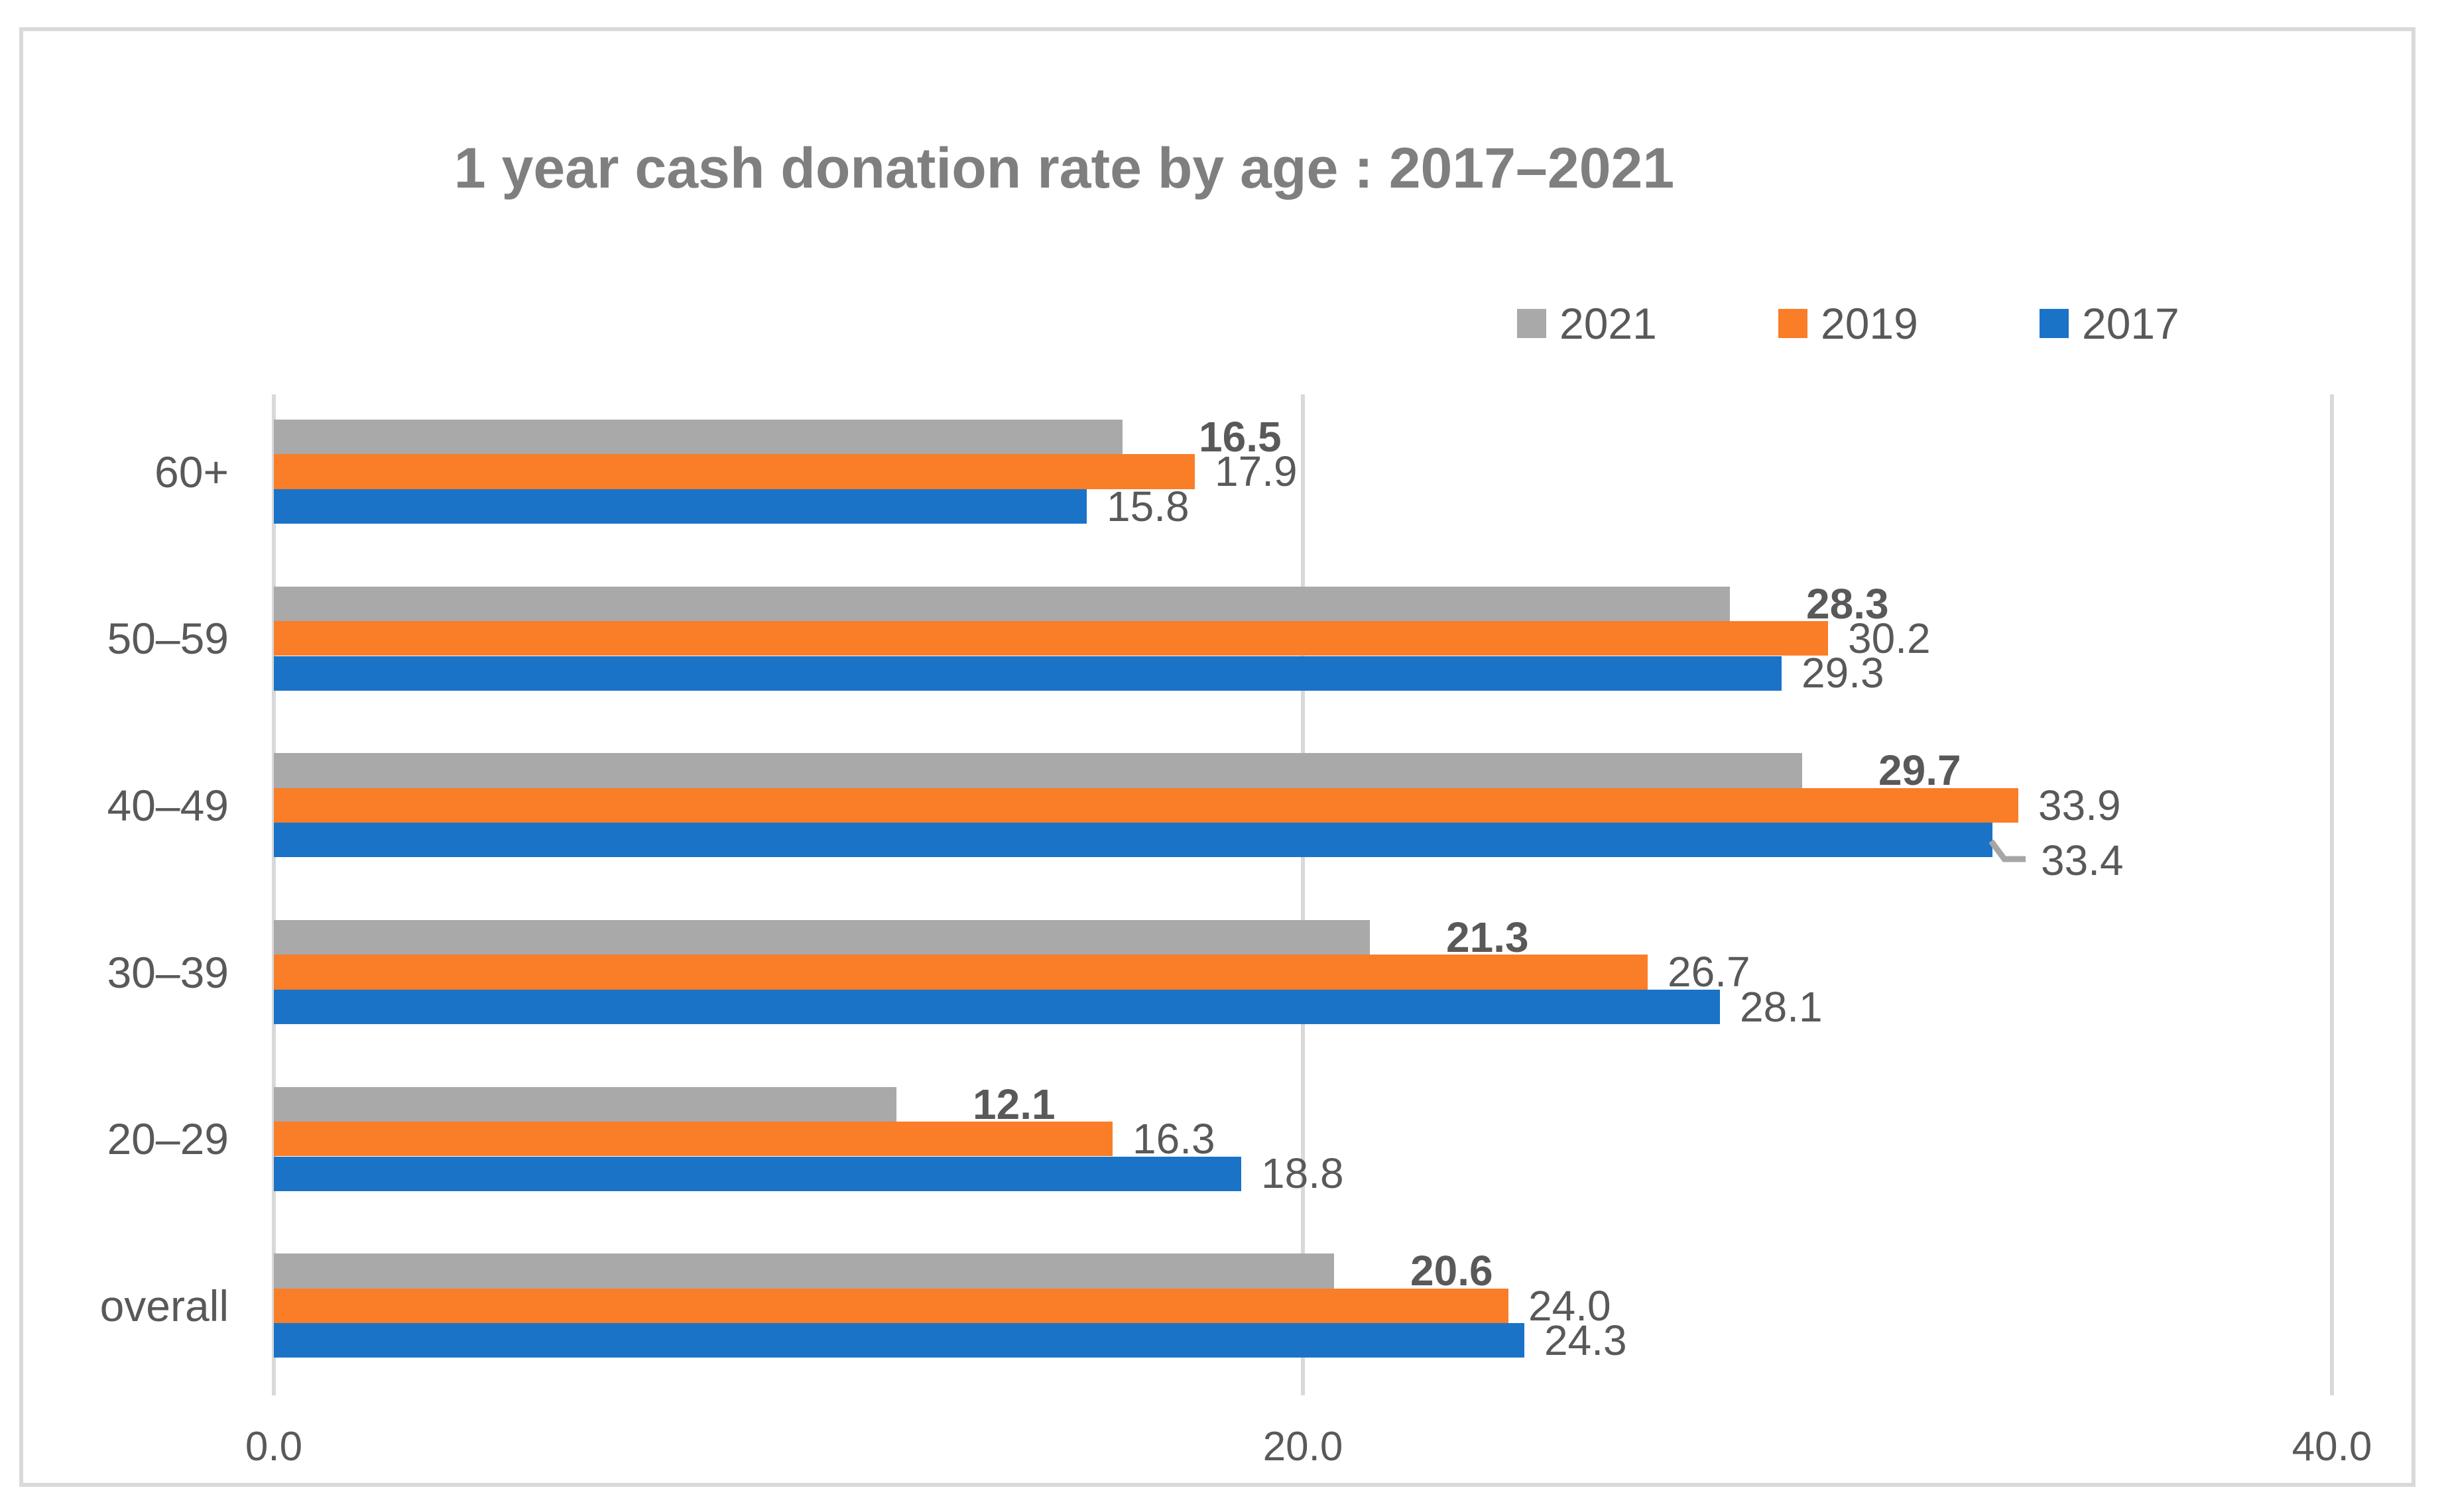 The height and width of the screenshot is (1512, 2442). What do you see at coordinates (1847, 604) in the screenshot?
I see `value-label-2021-50-59: 28.3` at bounding box center [1847, 604].